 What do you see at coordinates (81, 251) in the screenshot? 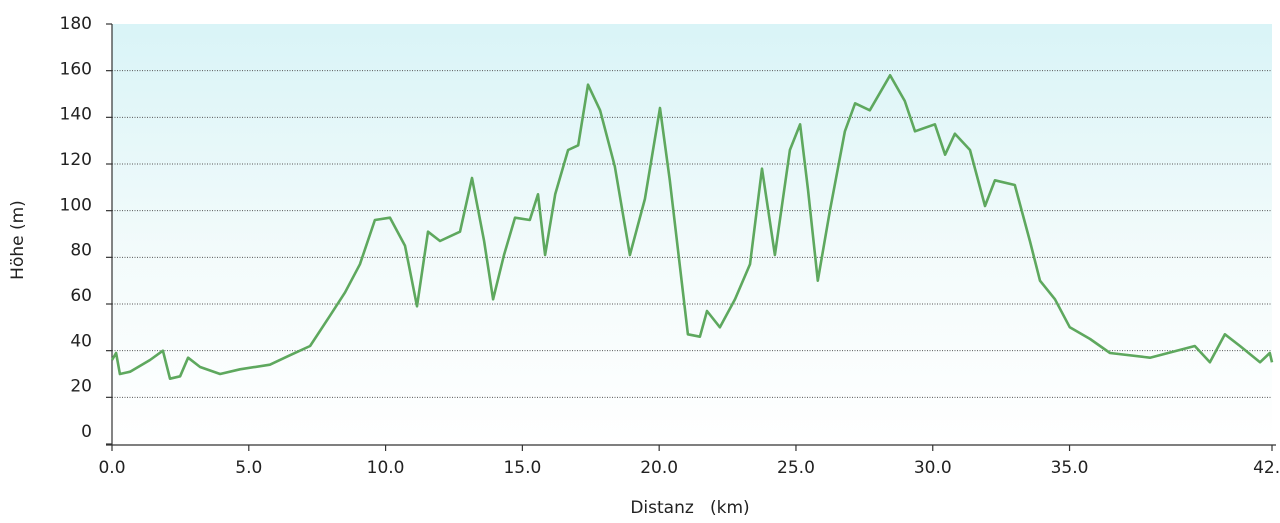
I see `y-tick-label: 80` at bounding box center [81, 251].